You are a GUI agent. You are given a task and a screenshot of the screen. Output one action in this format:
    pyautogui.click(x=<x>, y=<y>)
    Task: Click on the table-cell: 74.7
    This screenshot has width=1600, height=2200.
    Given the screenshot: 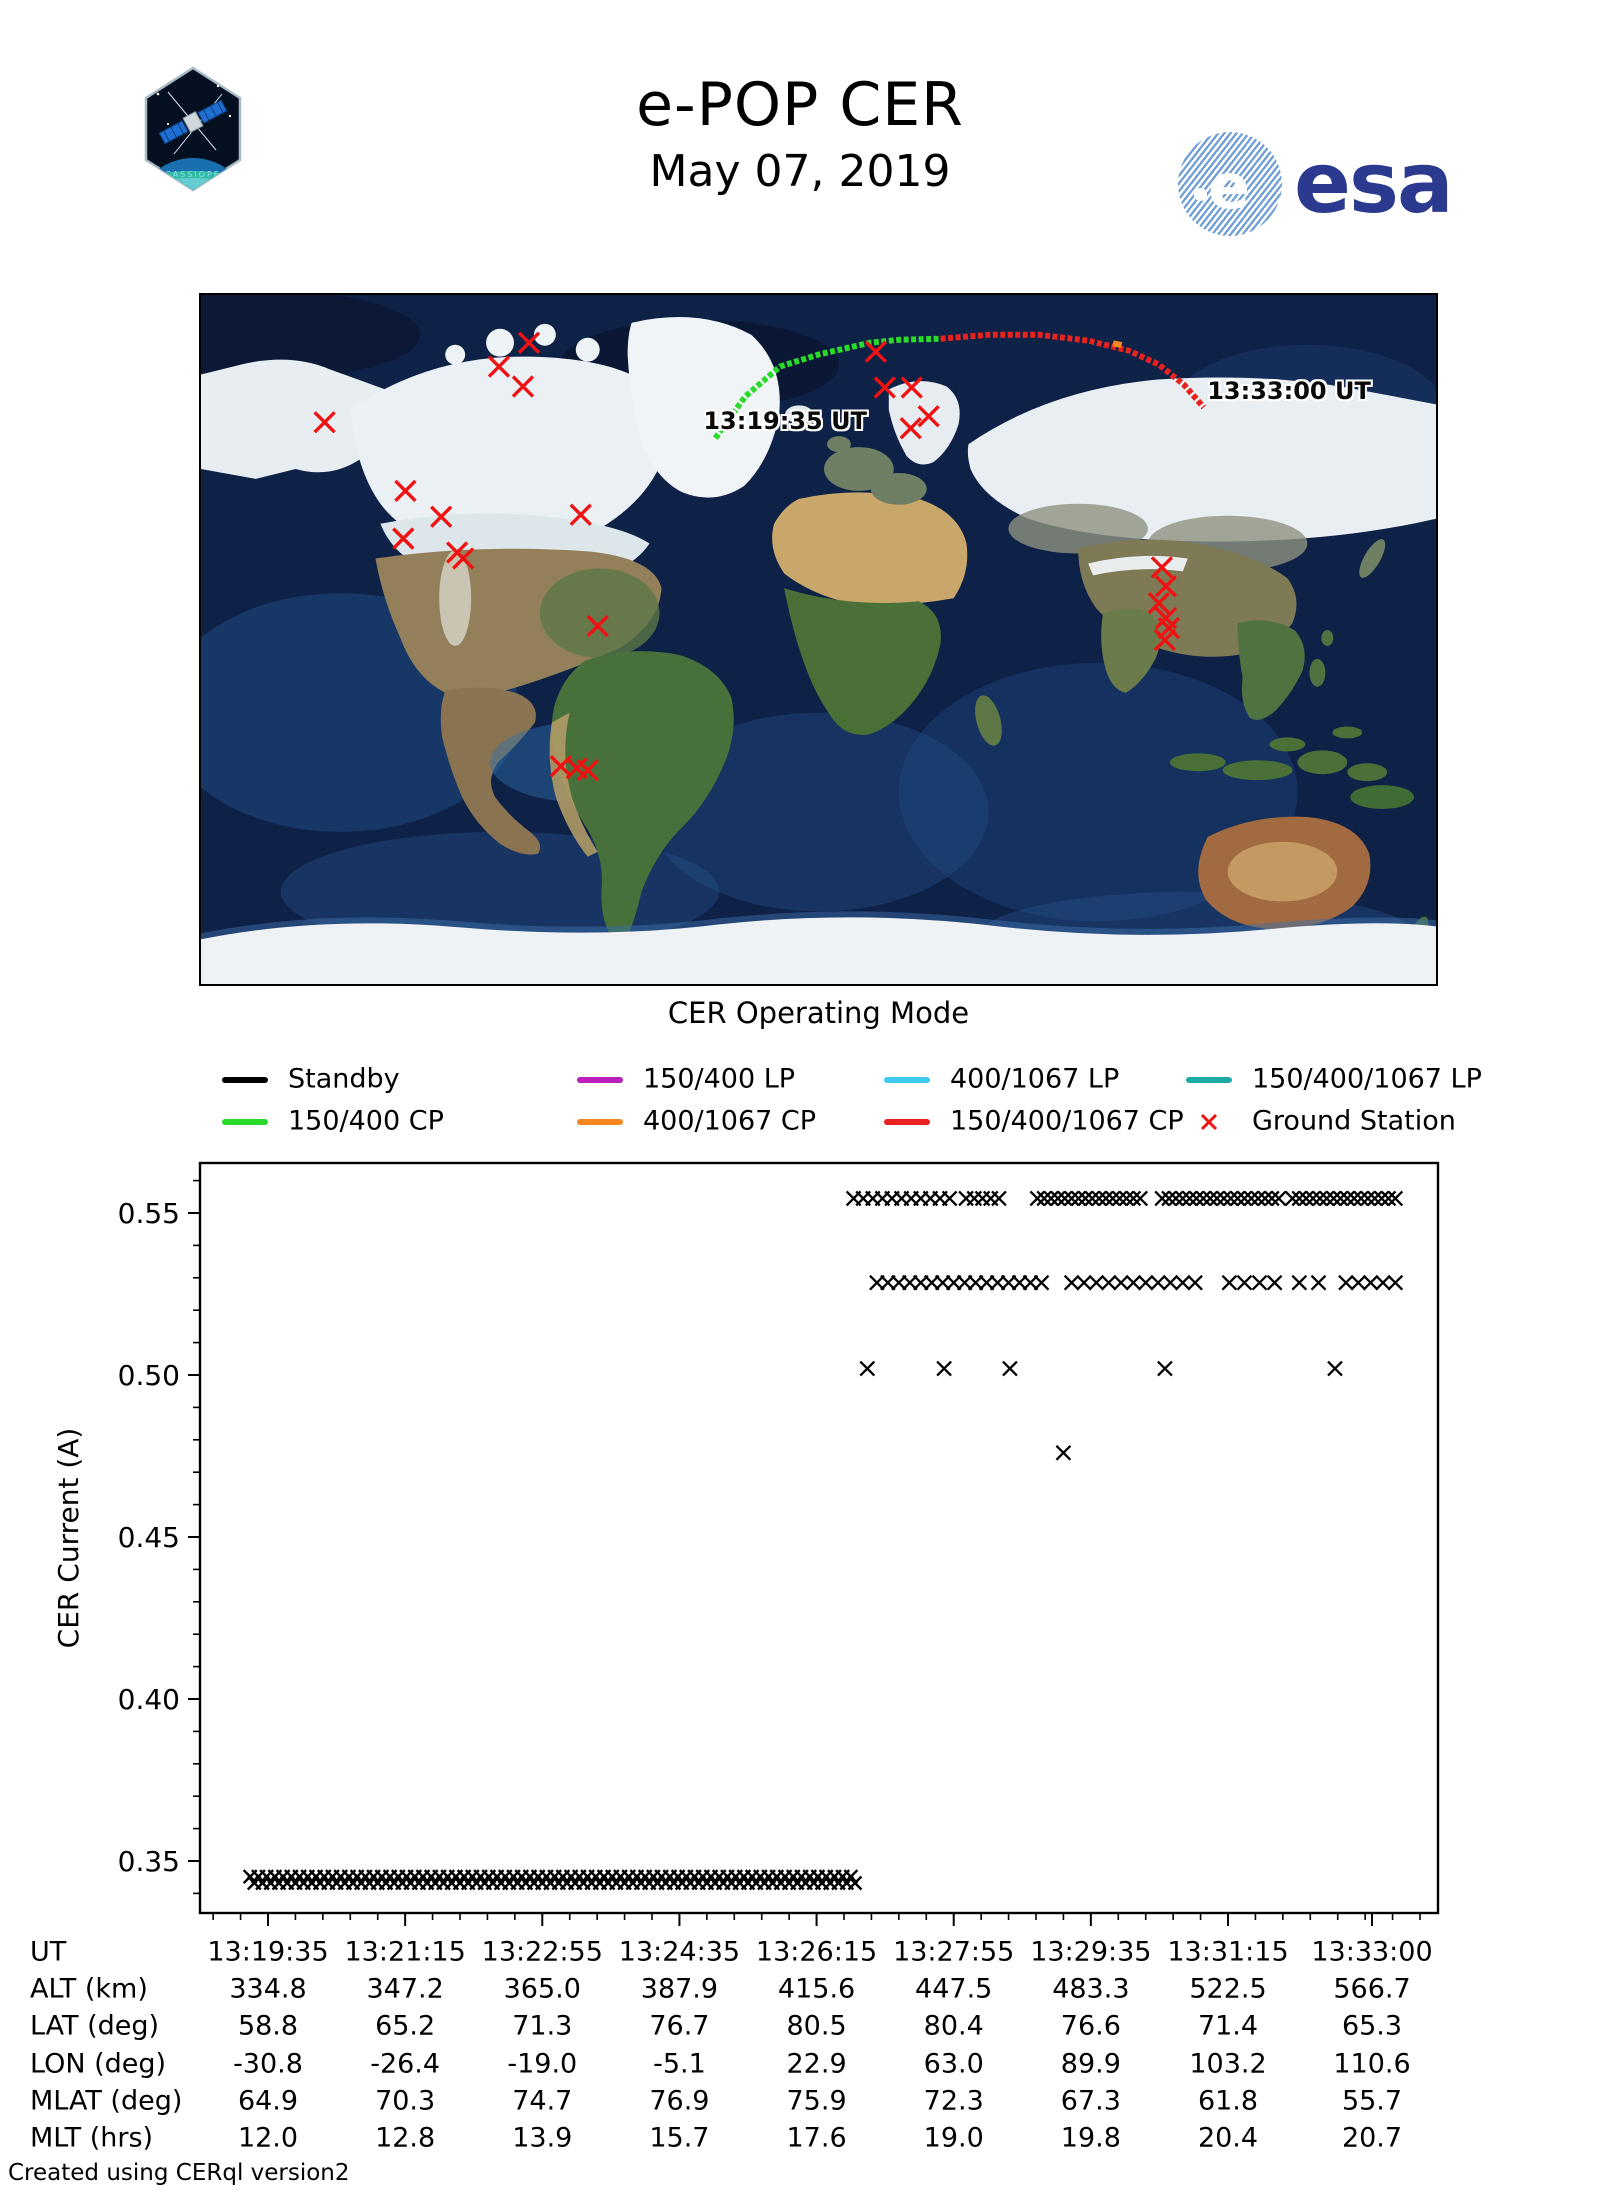 What is the action you would take?
    pyautogui.click(x=542, y=2101)
    